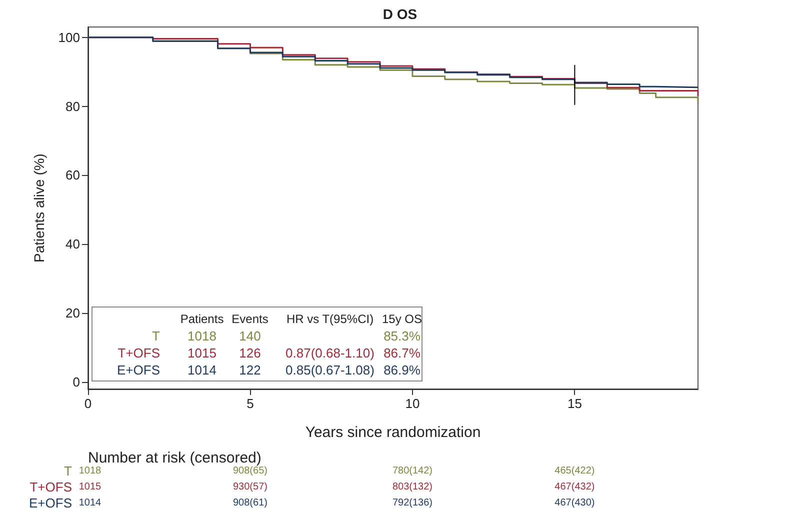 The width and height of the screenshot is (800, 528). Describe the element at coordinates (73, 244) in the screenshot. I see `y-tick-label: 40` at that location.